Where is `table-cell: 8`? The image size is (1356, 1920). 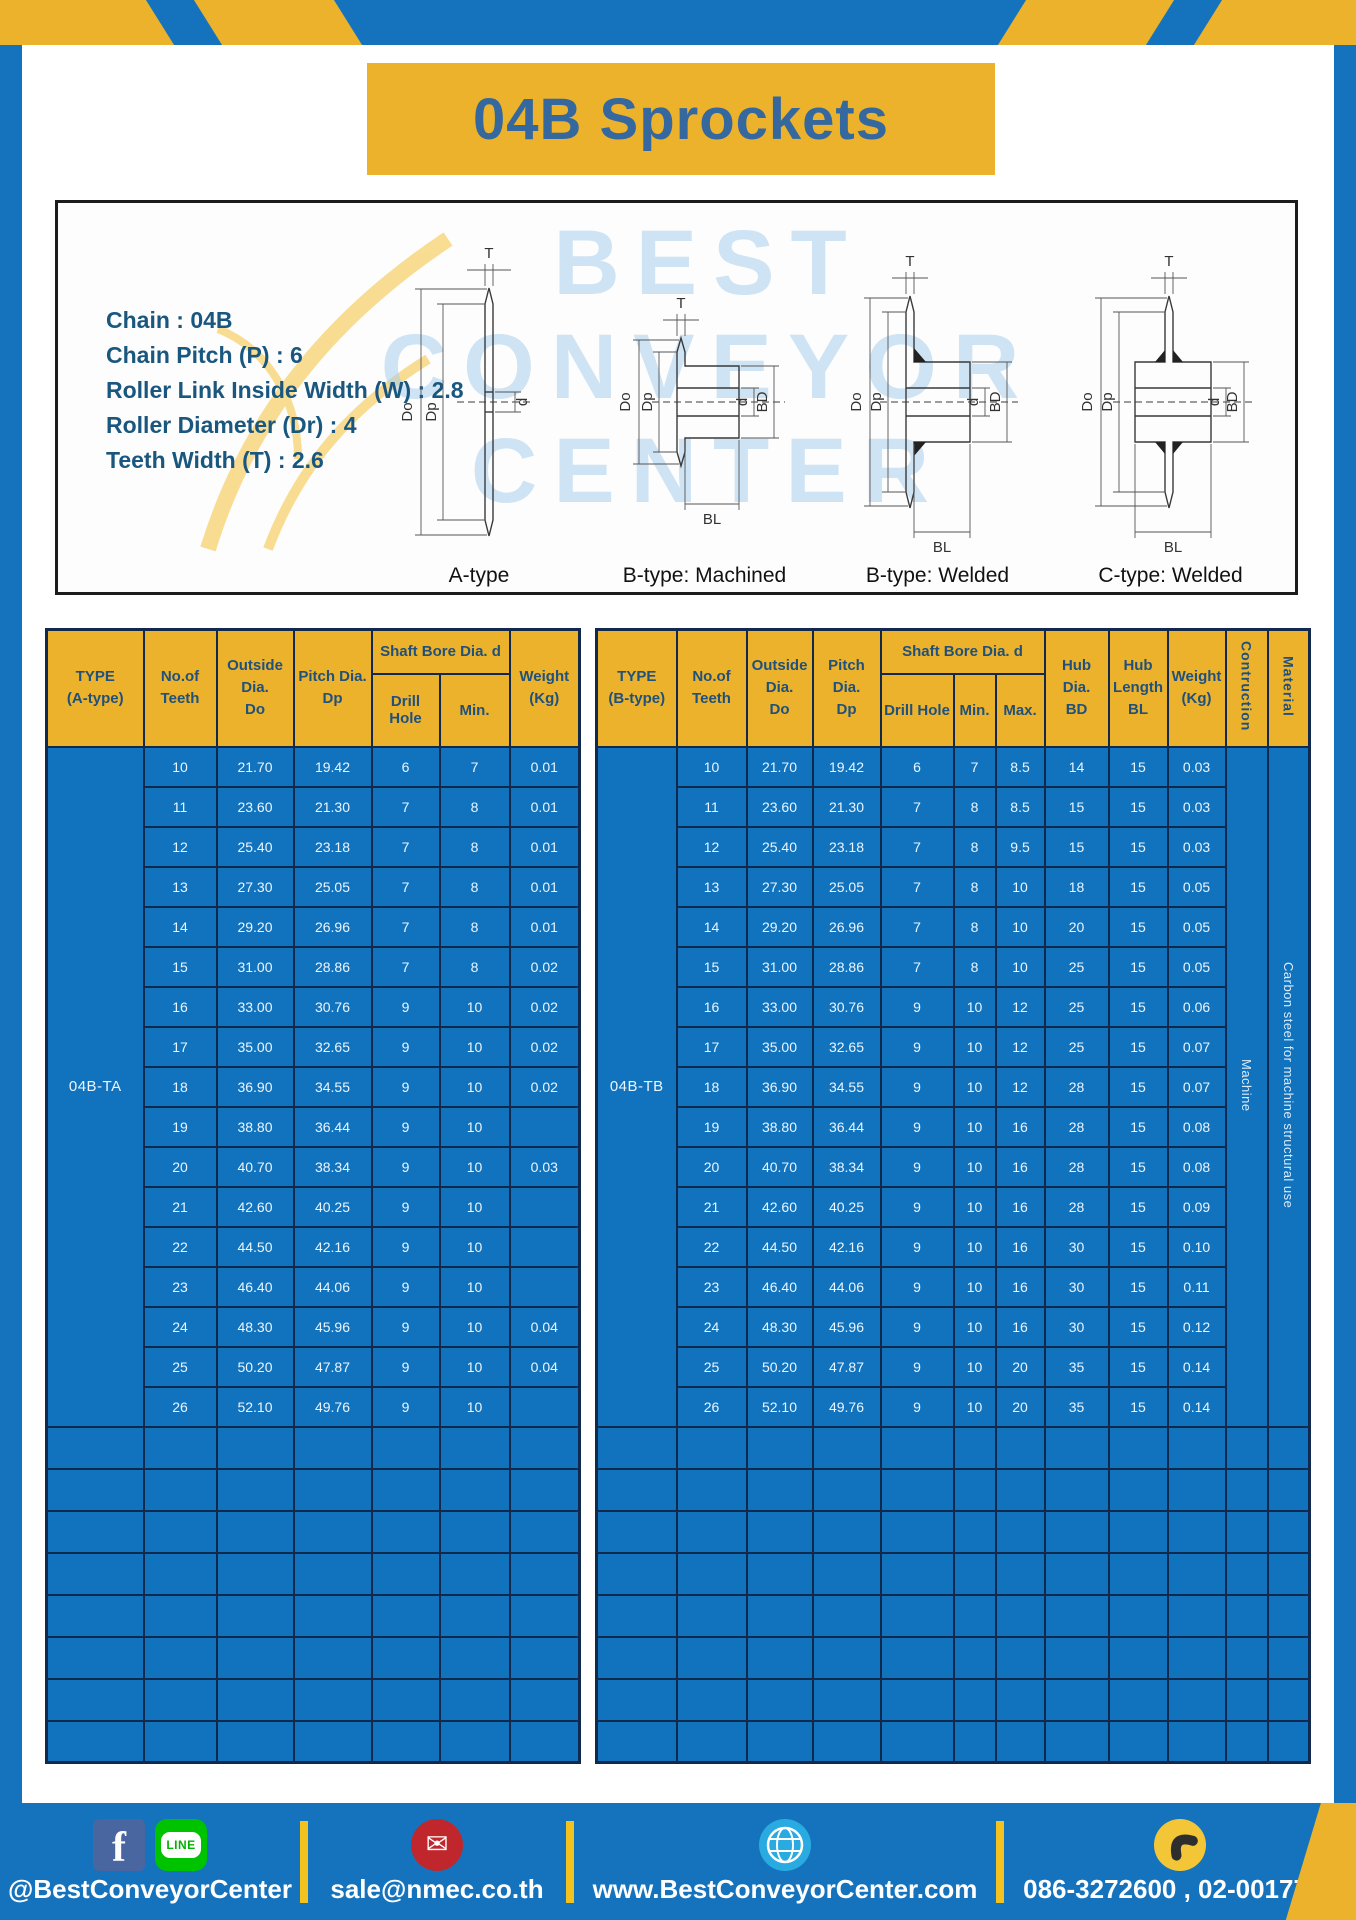
table-cell: 8 is located at coordinates (974, 926).